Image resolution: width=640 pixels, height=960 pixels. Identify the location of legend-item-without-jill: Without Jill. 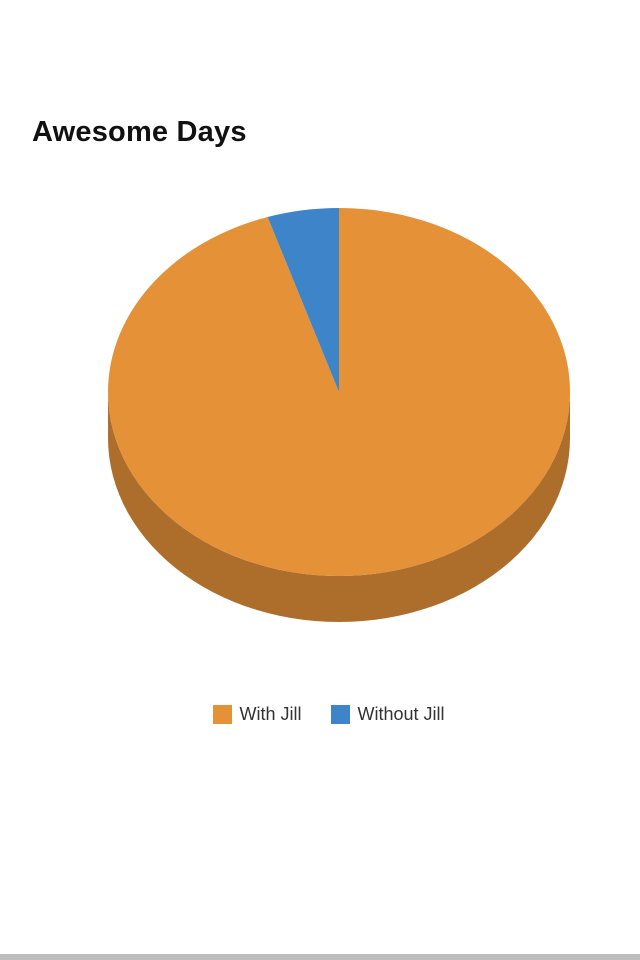
(388, 714).